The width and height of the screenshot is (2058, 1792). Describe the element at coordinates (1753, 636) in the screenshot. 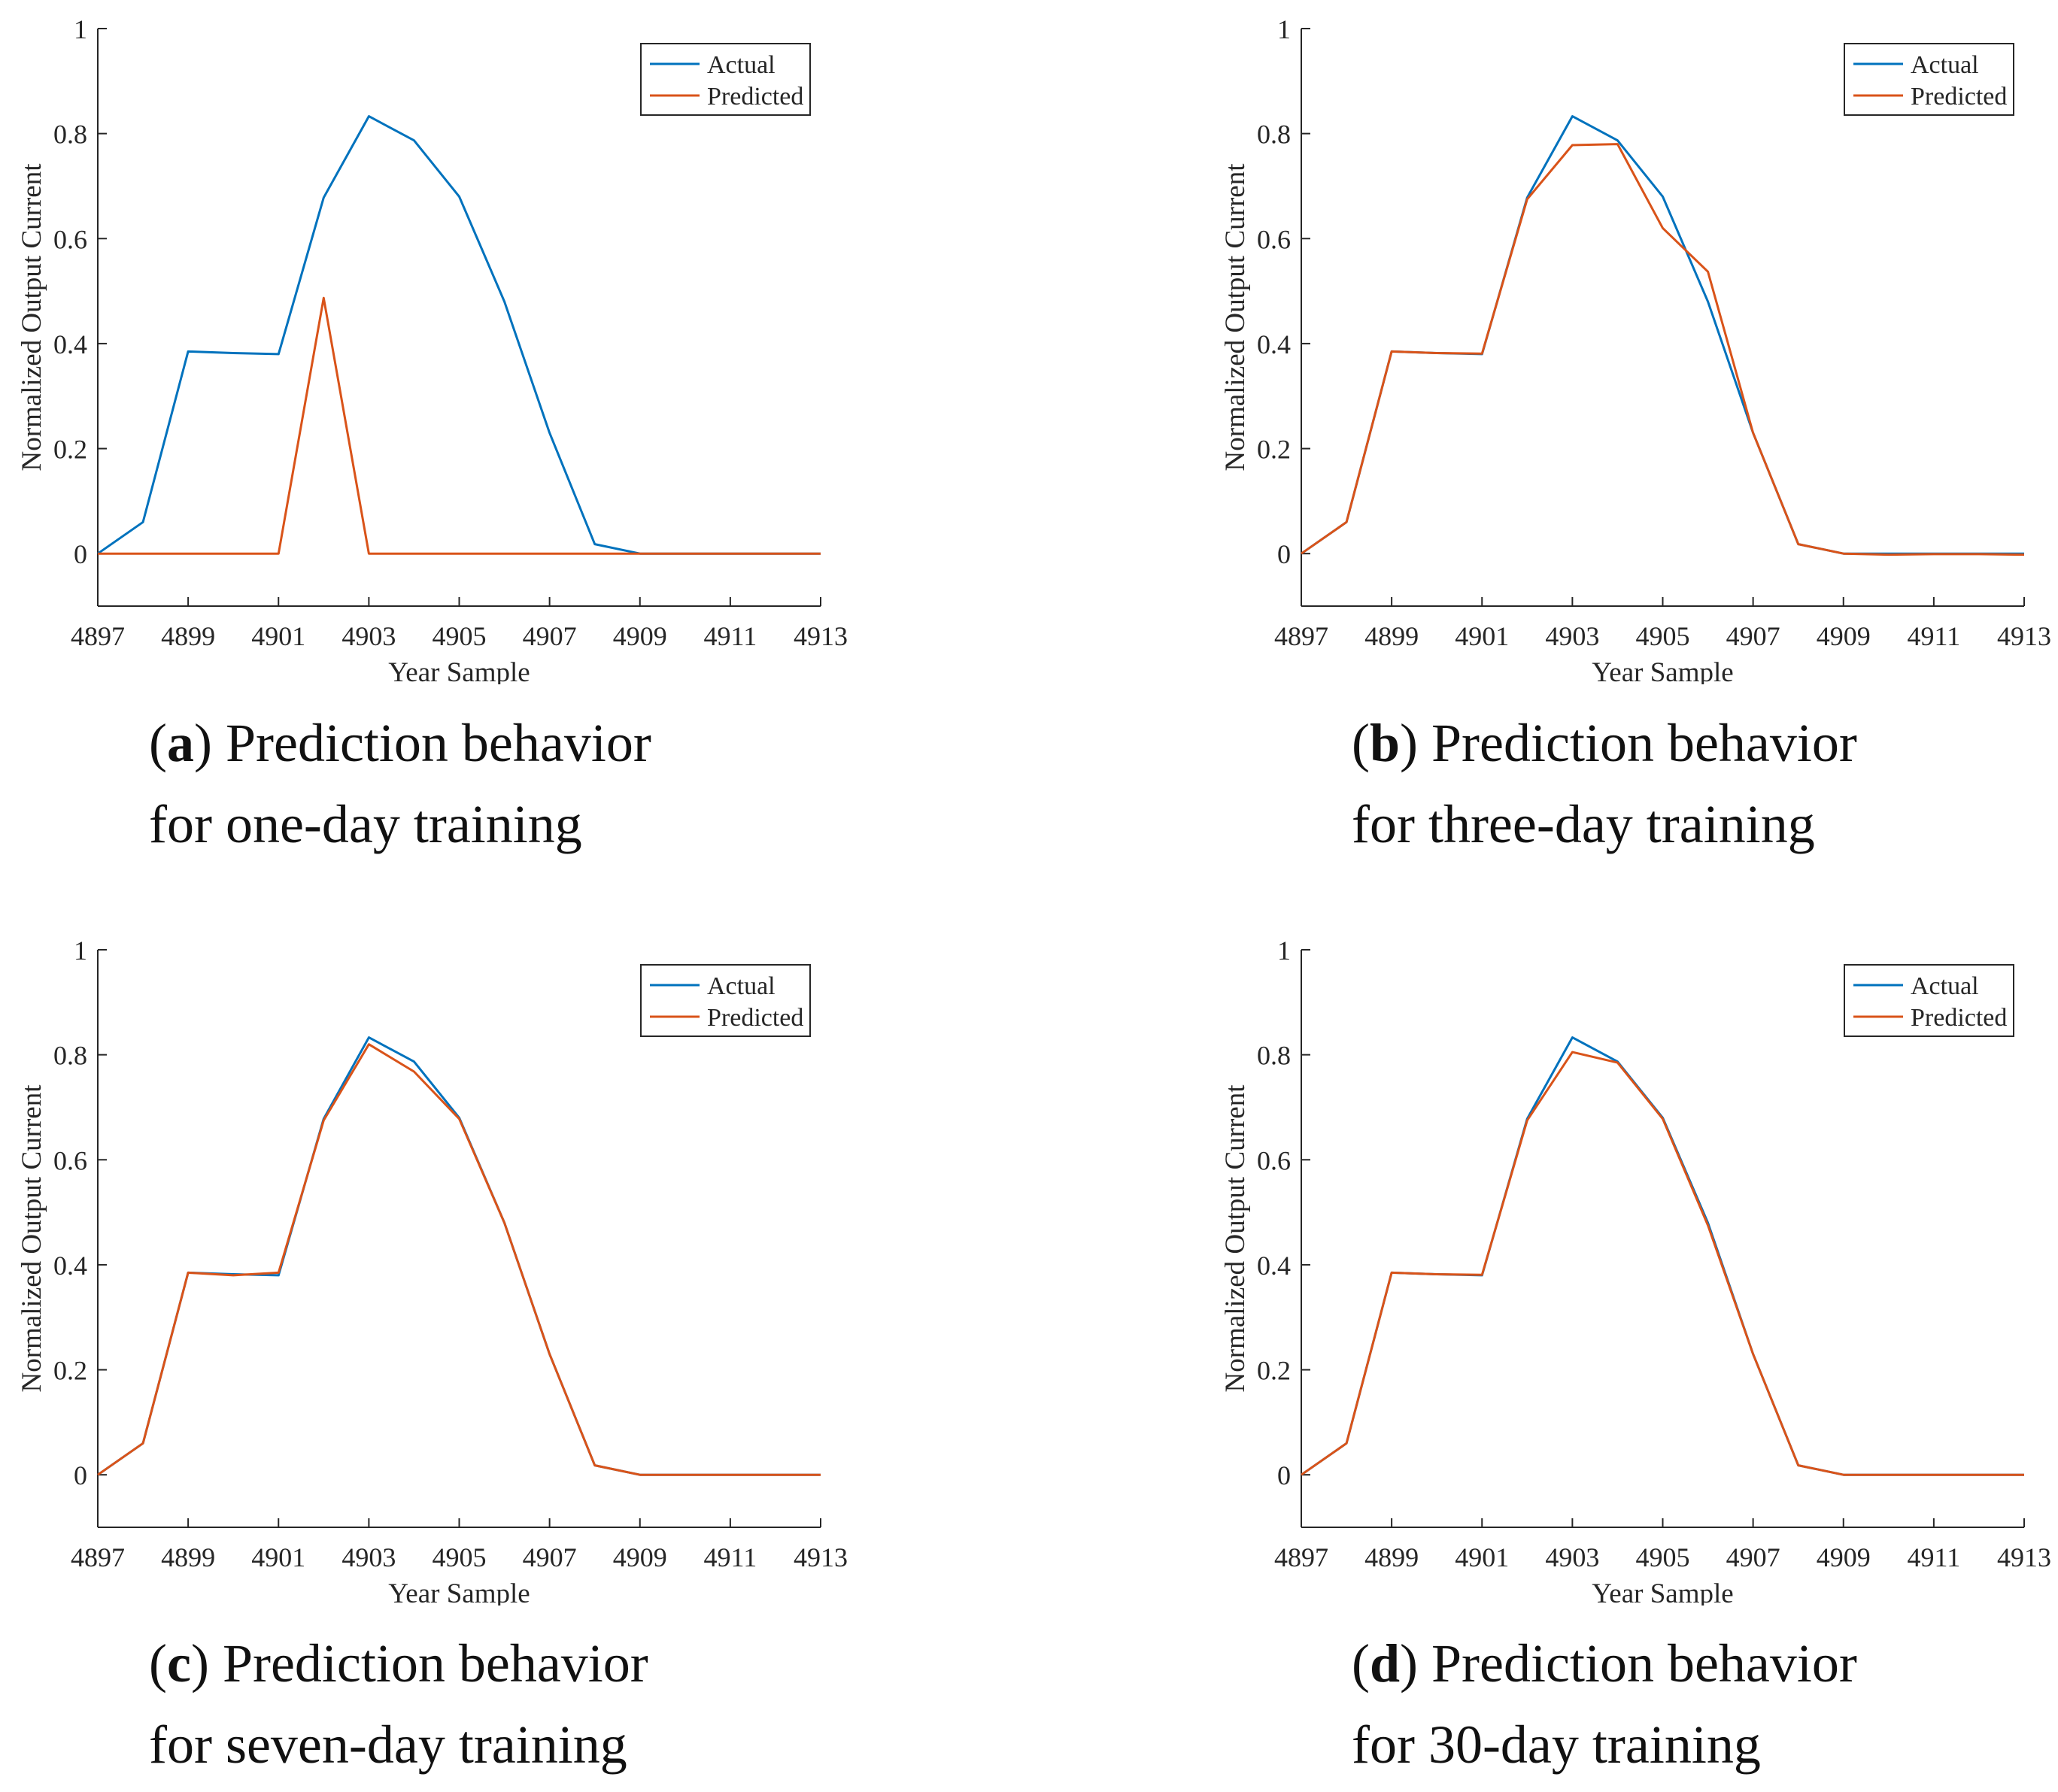

I see `chart-b-x-tick-label: 4907` at that location.